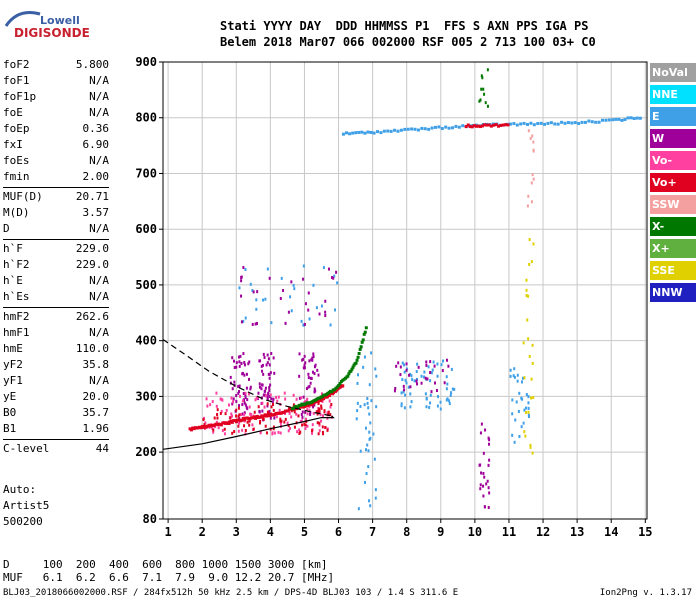 This screenshot has height=600, width=700. I want to click on x-tick-label: 3, so click(236, 532).